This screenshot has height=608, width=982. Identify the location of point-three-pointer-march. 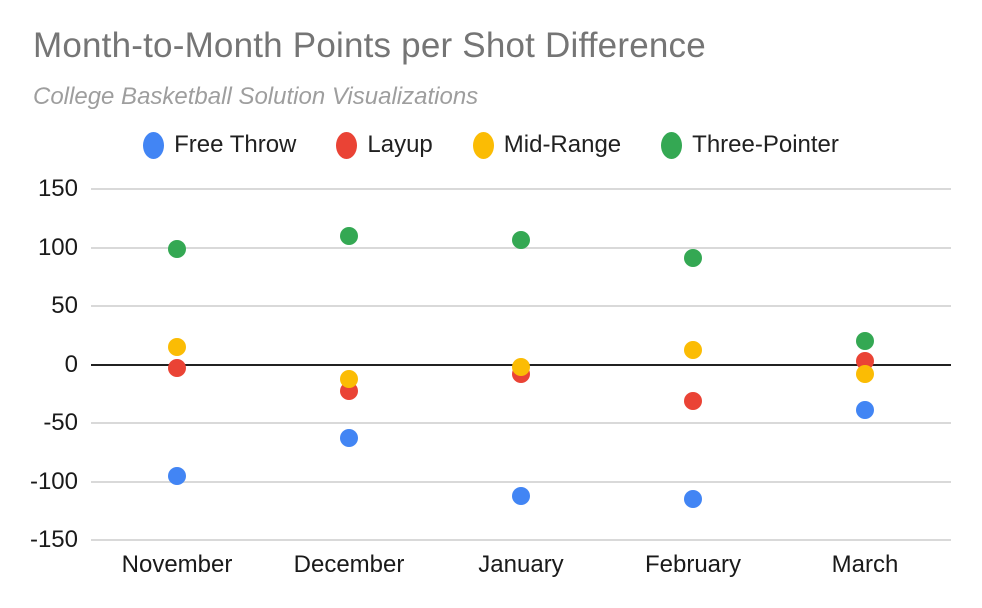
(865, 341).